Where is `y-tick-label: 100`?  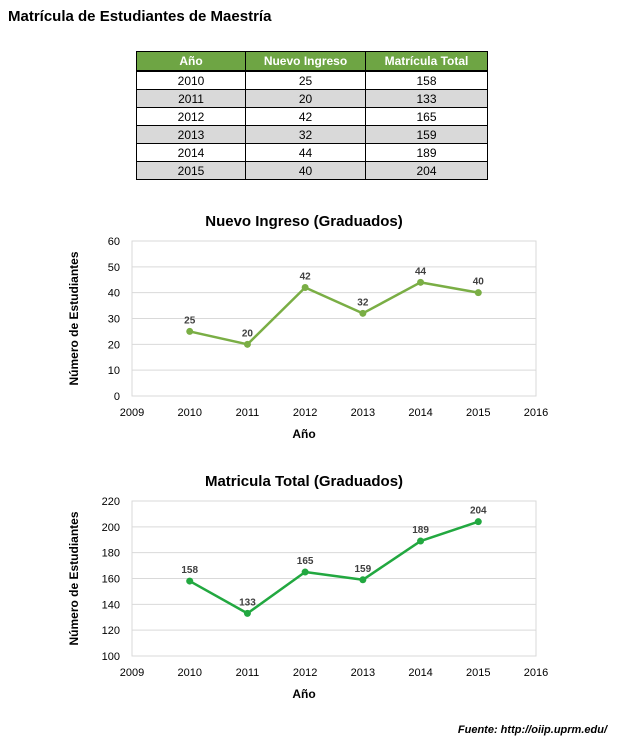 y-tick-label: 100 is located at coordinates (111, 657).